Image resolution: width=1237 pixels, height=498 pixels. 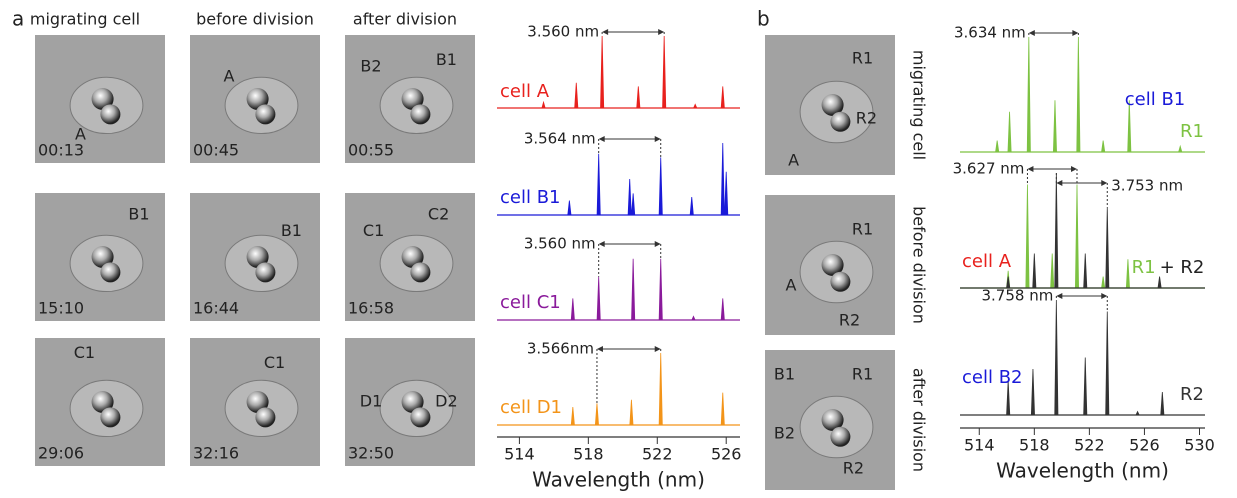 What do you see at coordinates (216, 453) in the screenshot?
I see `timestamp: 32:16` at bounding box center [216, 453].